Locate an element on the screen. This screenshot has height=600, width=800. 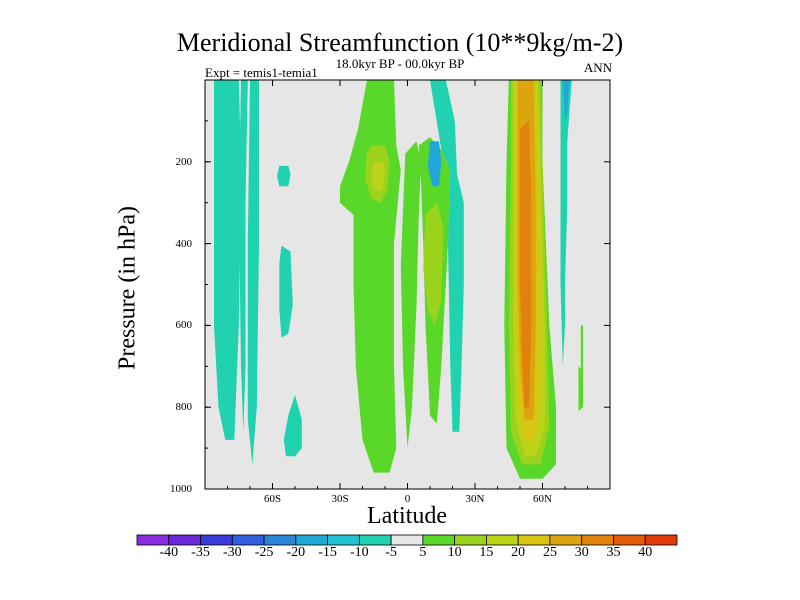
y-tick-label: 200 is located at coordinates (184, 161).